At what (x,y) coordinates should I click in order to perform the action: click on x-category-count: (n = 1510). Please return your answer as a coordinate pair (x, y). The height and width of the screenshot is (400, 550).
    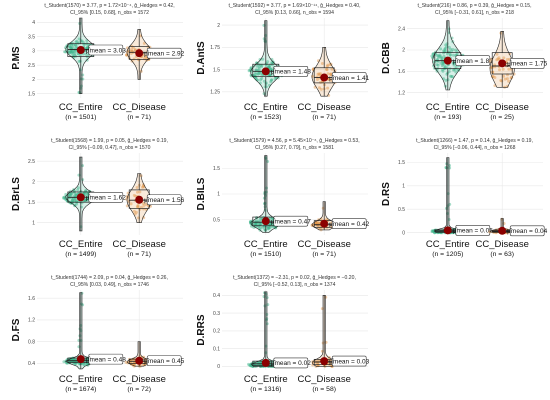
    Looking at the image, I should click on (265, 254).